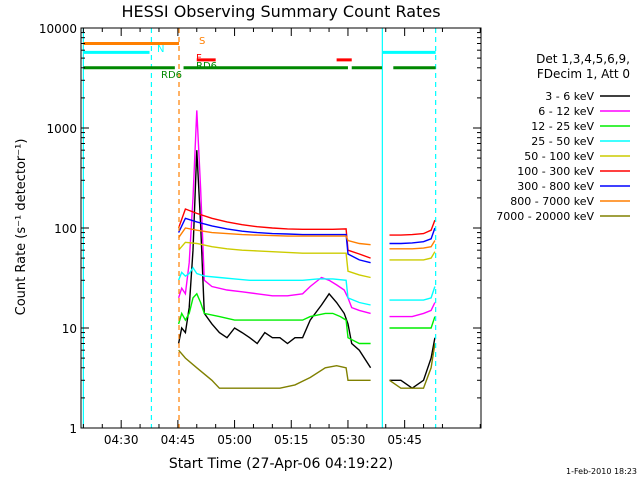 The image size is (640, 480). Describe the element at coordinates (555, 171) in the screenshot. I see `legend-label: 100 - 300 keV` at that location.